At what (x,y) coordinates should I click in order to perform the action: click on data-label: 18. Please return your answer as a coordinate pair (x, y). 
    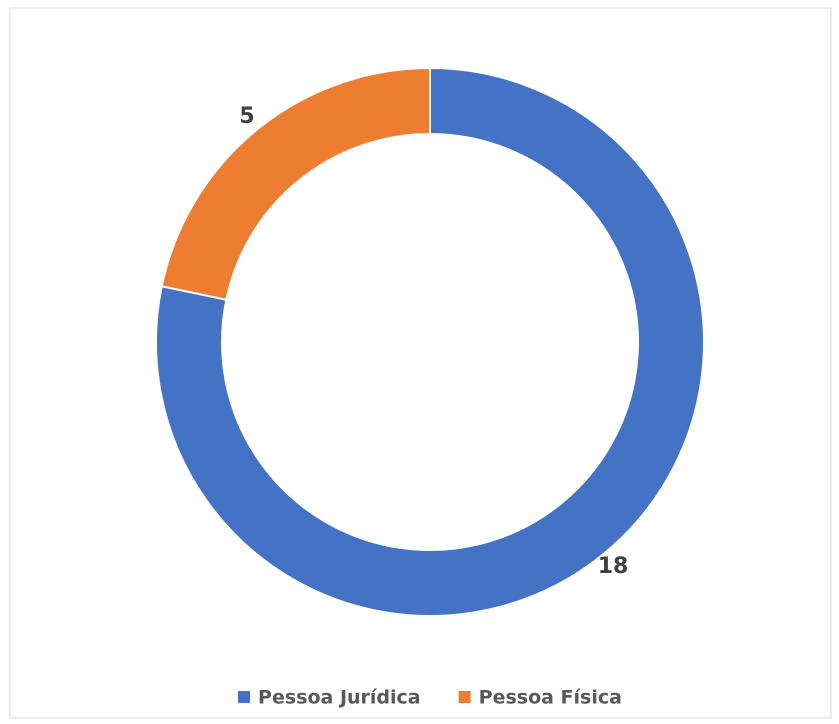
    Looking at the image, I should click on (613, 566).